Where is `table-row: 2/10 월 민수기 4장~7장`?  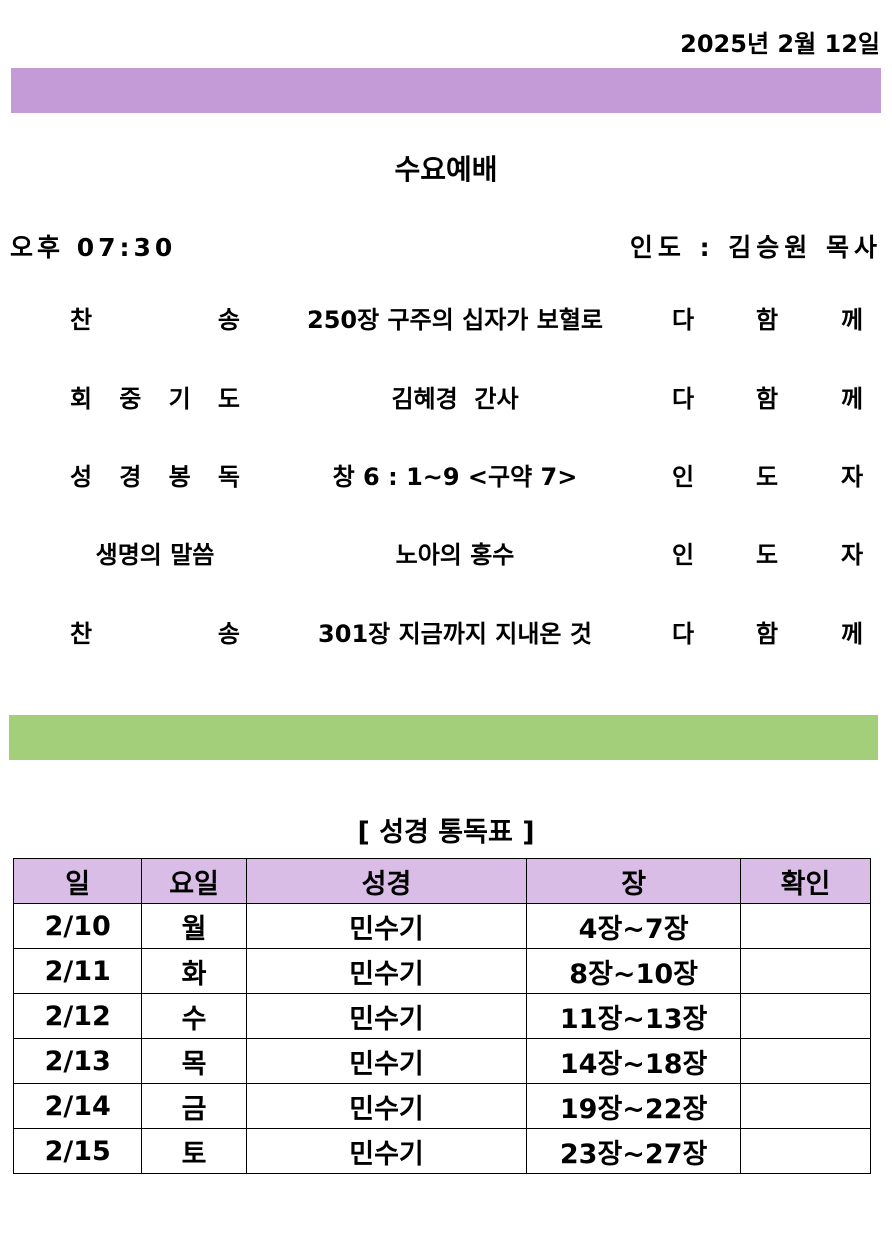 table-row: 2/10 월 민수기 4장~7장 is located at coordinates (442, 926).